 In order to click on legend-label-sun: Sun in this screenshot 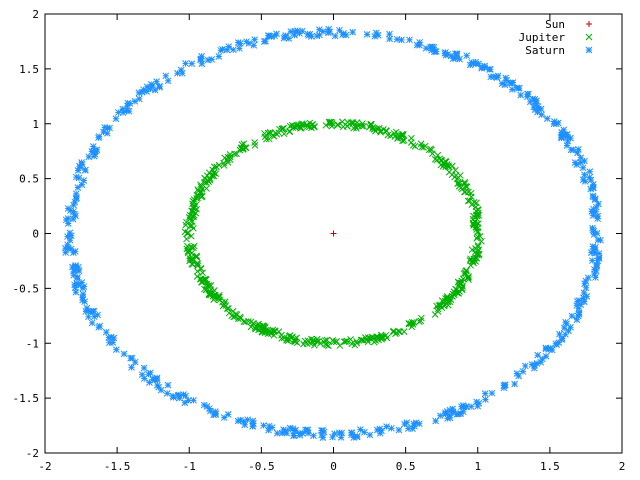, I will do `click(555, 24)`.